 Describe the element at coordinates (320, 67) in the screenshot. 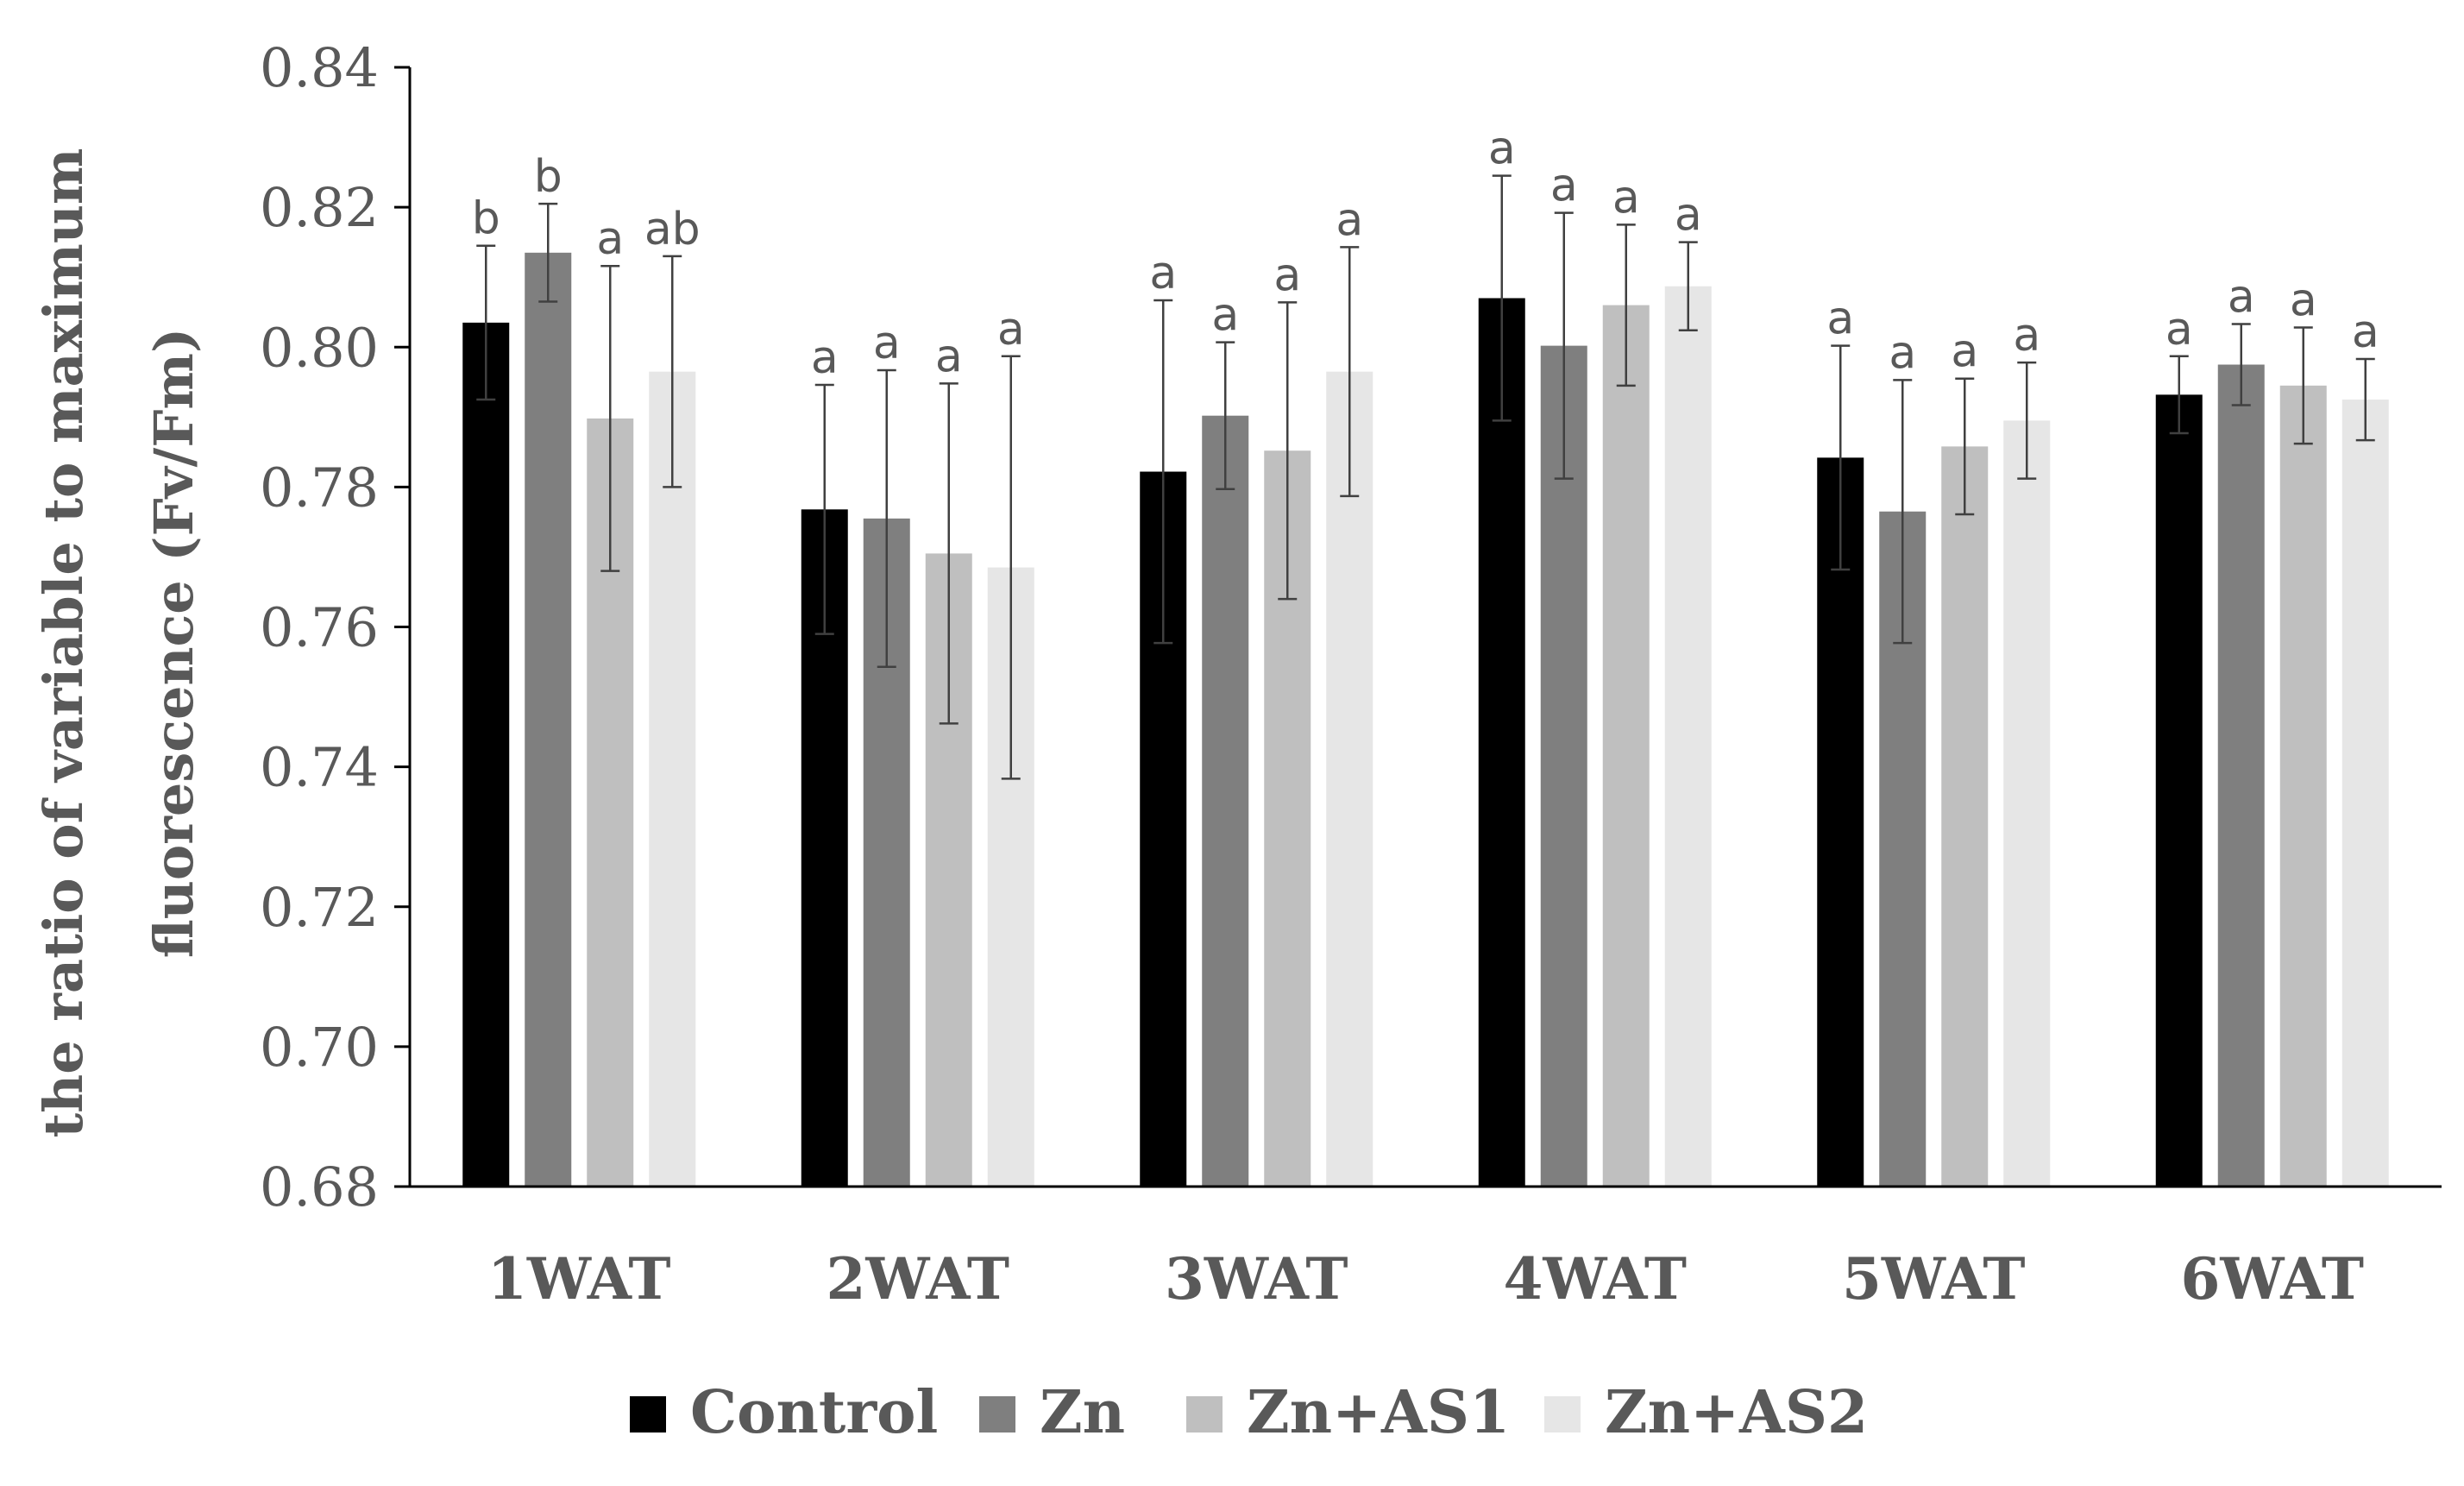

I see `y-tick-label: 0.84` at that location.